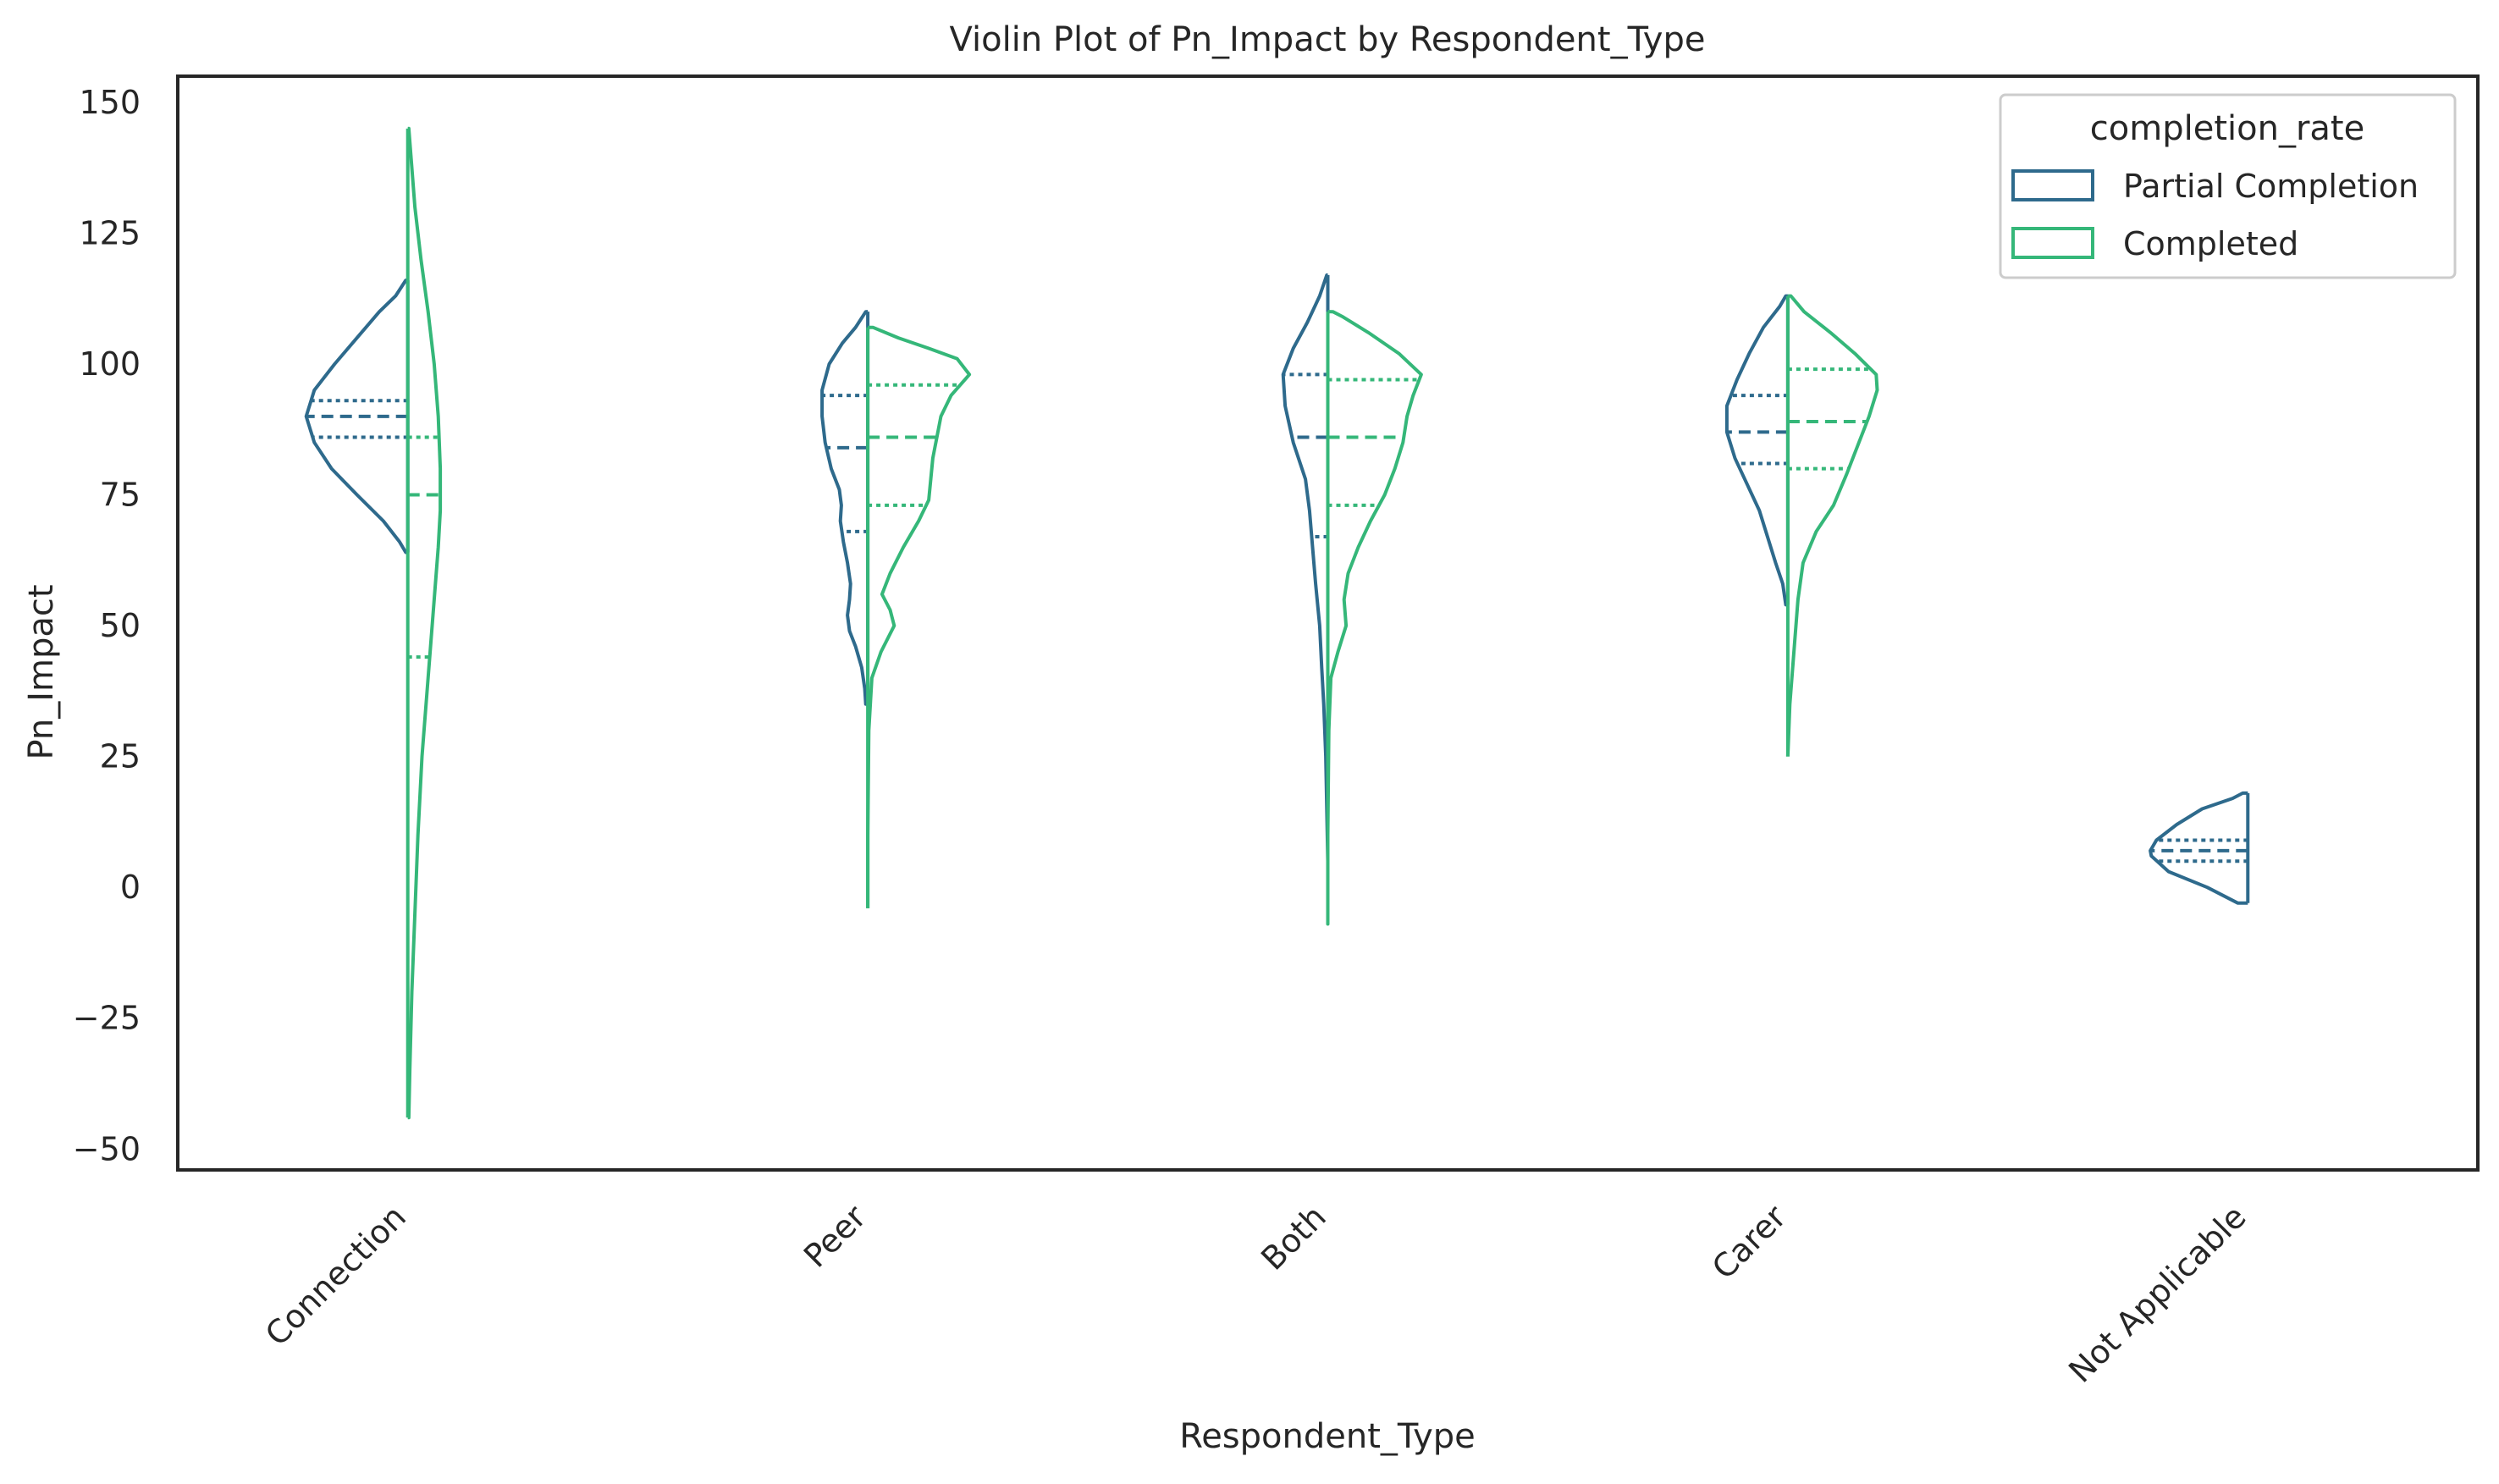  What do you see at coordinates (120, 495) in the screenshot?
I see `y-tick-label: 75` at bounding box center [120, 495].